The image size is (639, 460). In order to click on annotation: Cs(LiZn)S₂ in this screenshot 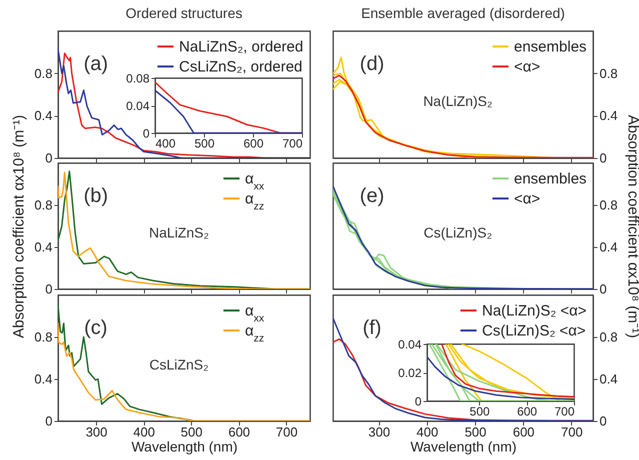, I will do `click(458, 232)`.